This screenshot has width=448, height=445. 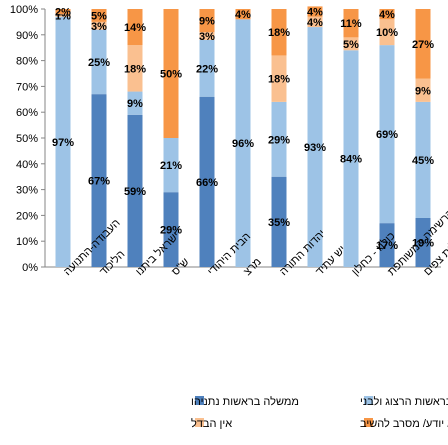 I want to click on data-label: 67%, so click(x=99, y=182).